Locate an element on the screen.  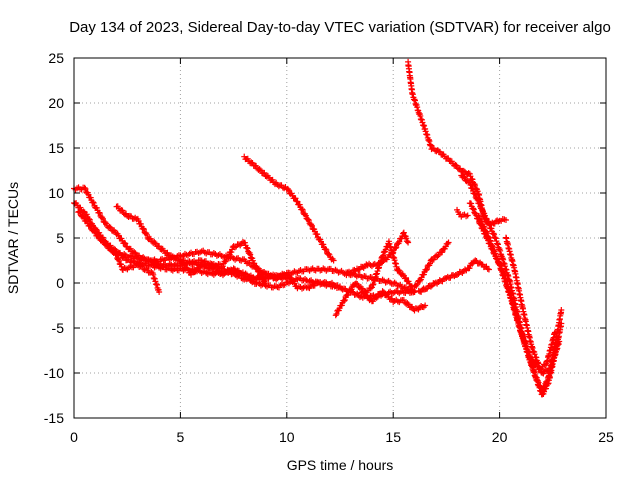
x-tick-label: 10 is located at coordinates (287, 437).